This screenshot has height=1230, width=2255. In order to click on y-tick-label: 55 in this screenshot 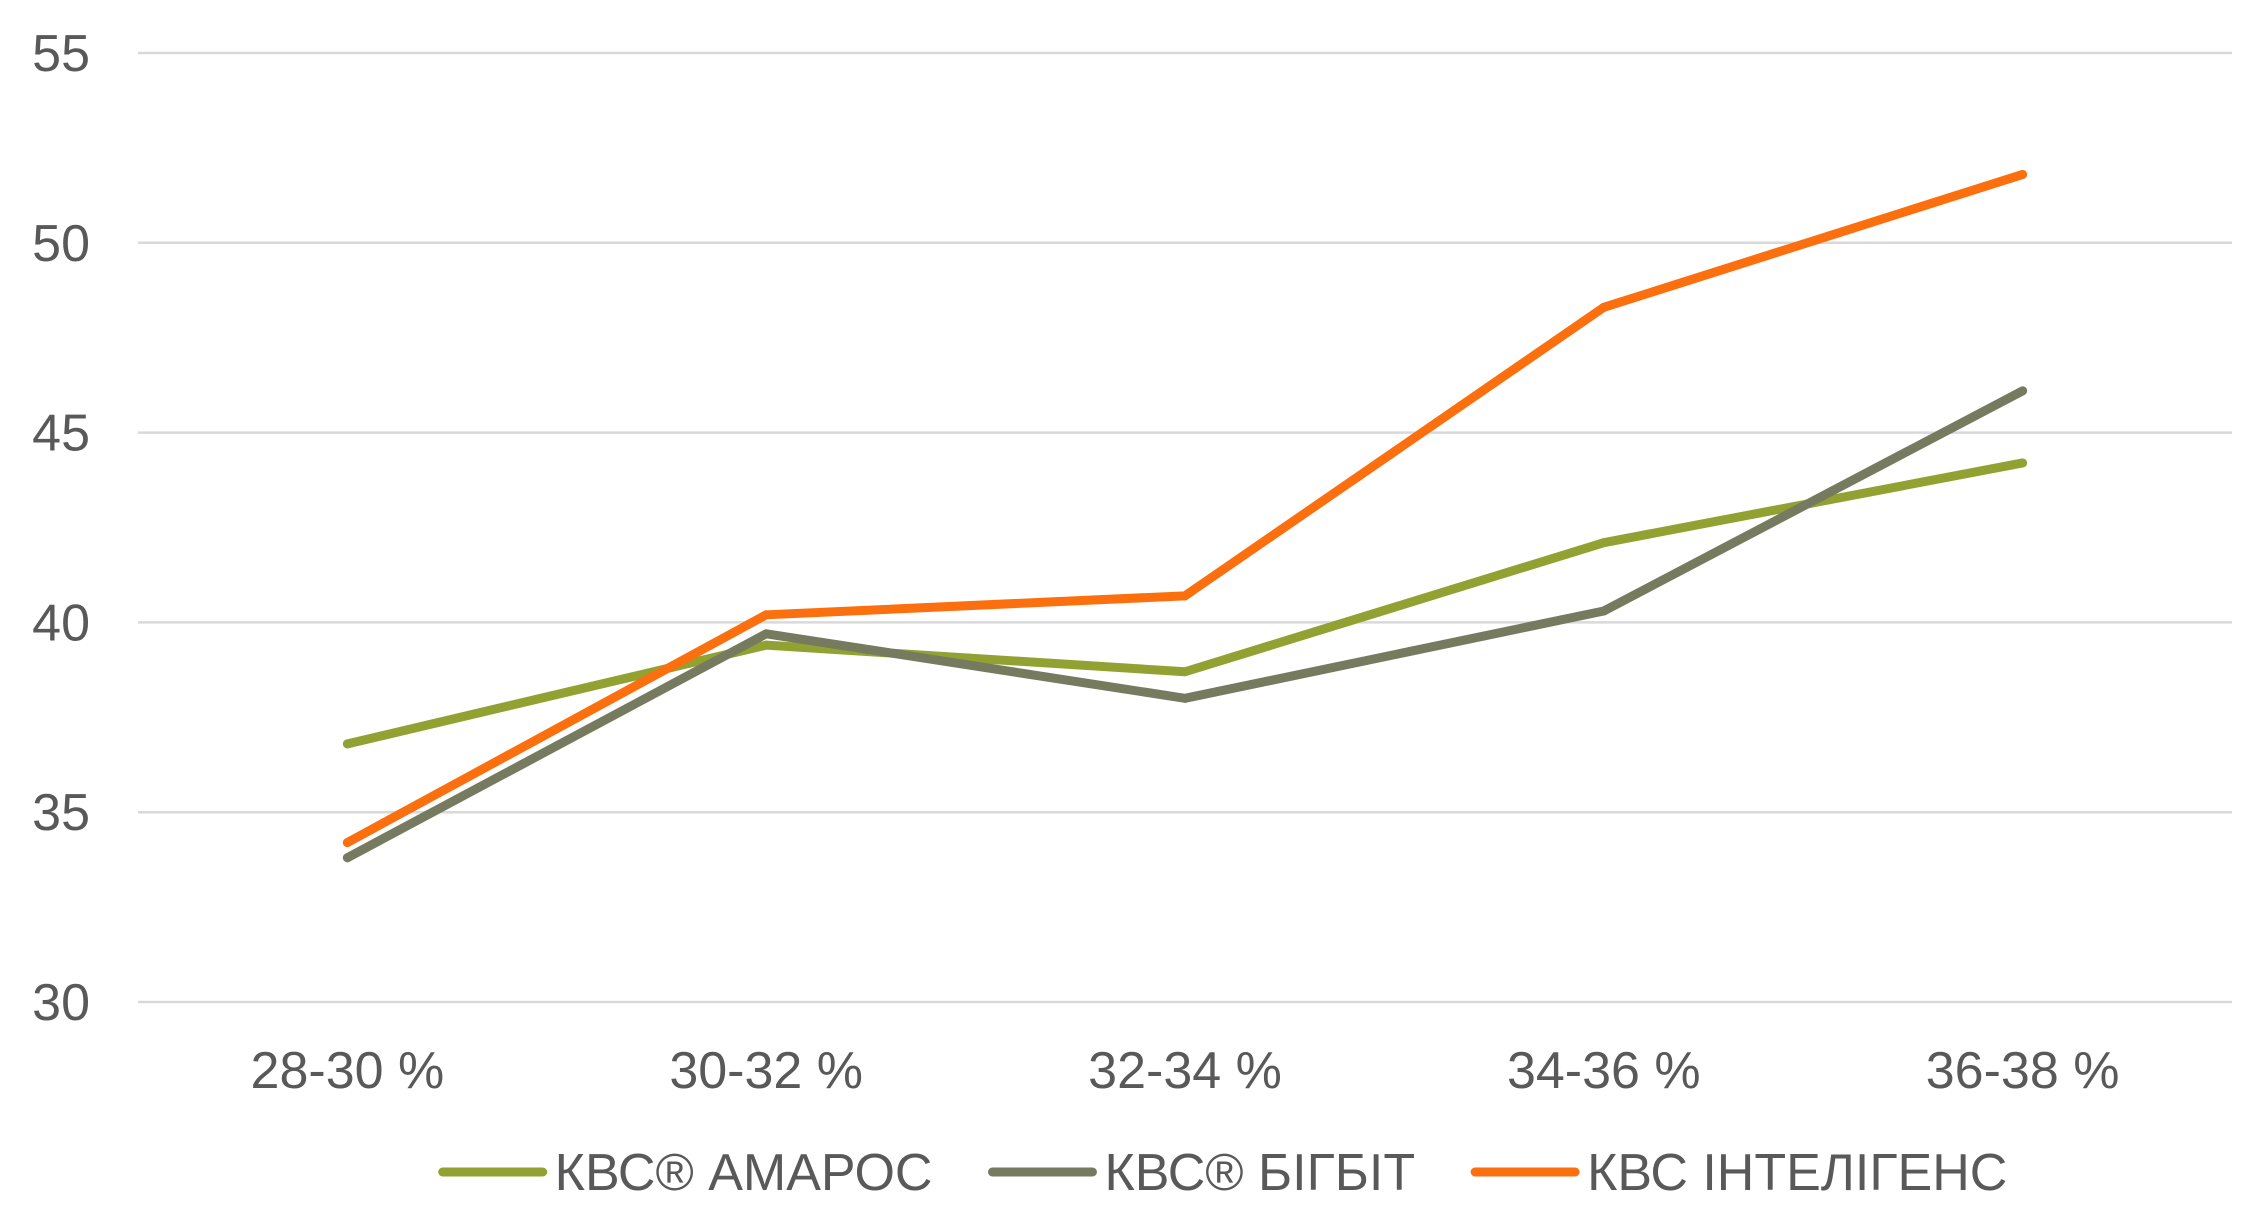, I will do `click(61, 54)`.